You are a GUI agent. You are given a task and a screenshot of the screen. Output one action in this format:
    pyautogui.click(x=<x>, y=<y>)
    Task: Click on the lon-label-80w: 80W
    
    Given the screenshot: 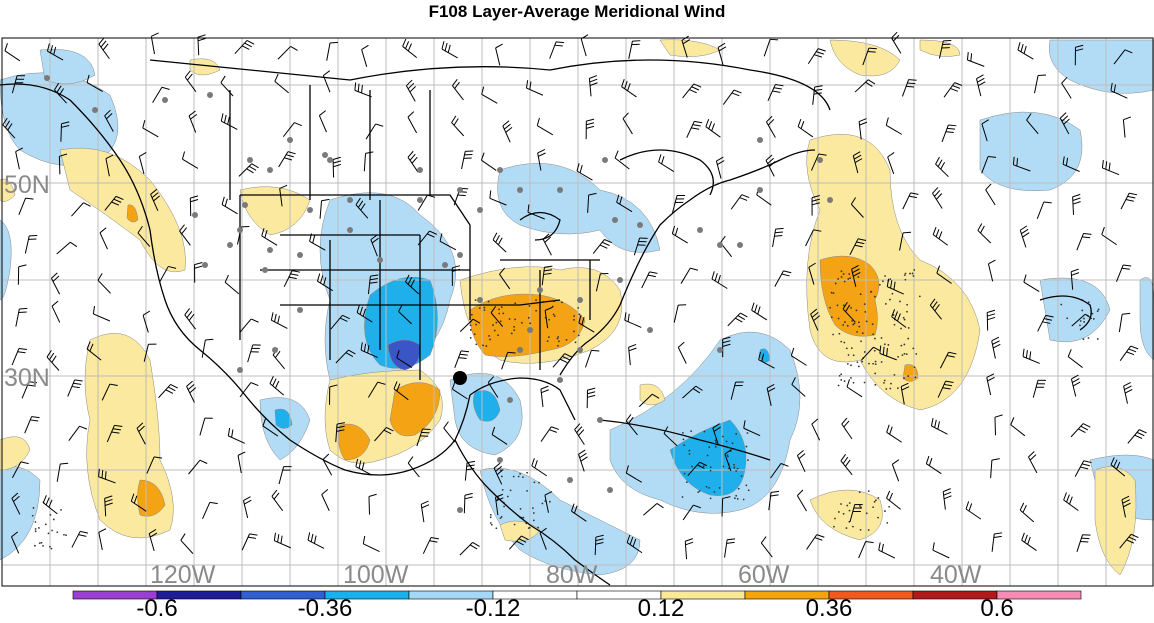 What is the action you would take?
    pyautogui.click(x=572, y=575)
    